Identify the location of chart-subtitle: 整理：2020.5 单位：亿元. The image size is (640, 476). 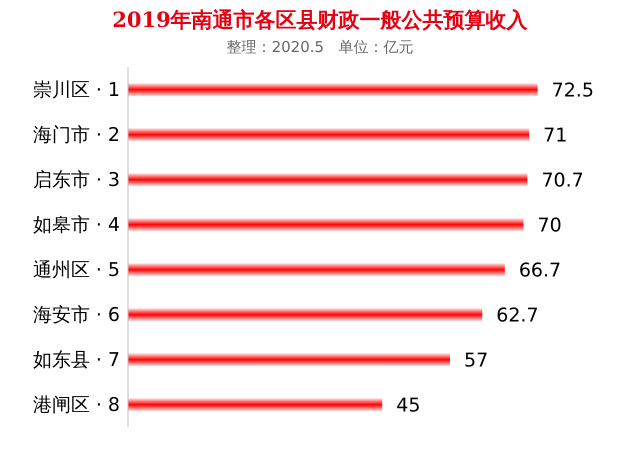
(320, 47).